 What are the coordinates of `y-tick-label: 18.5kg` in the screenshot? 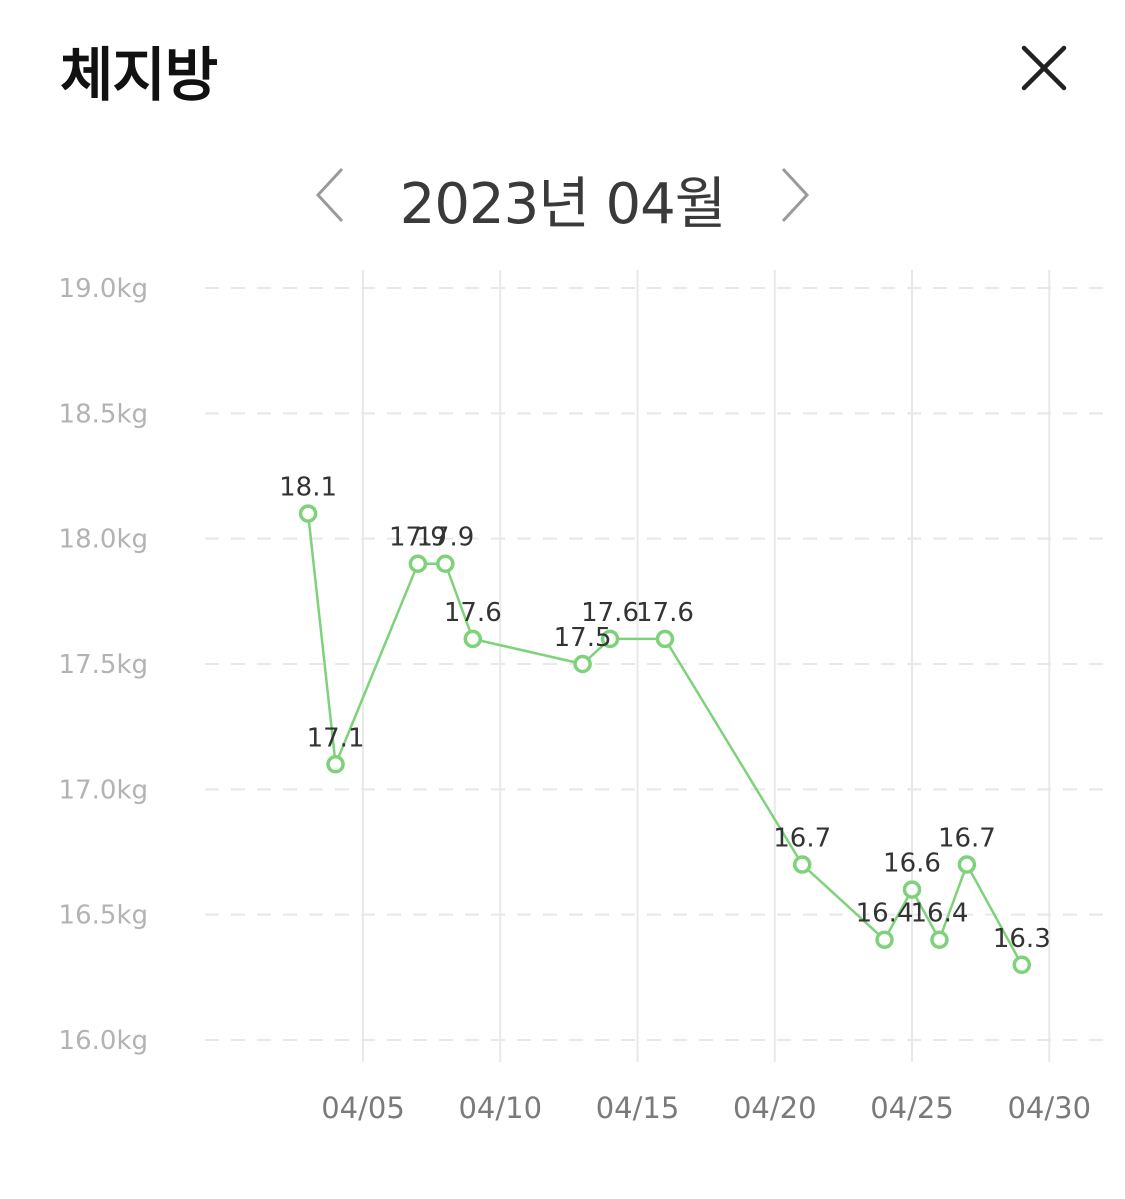 It's located at (103, 414).